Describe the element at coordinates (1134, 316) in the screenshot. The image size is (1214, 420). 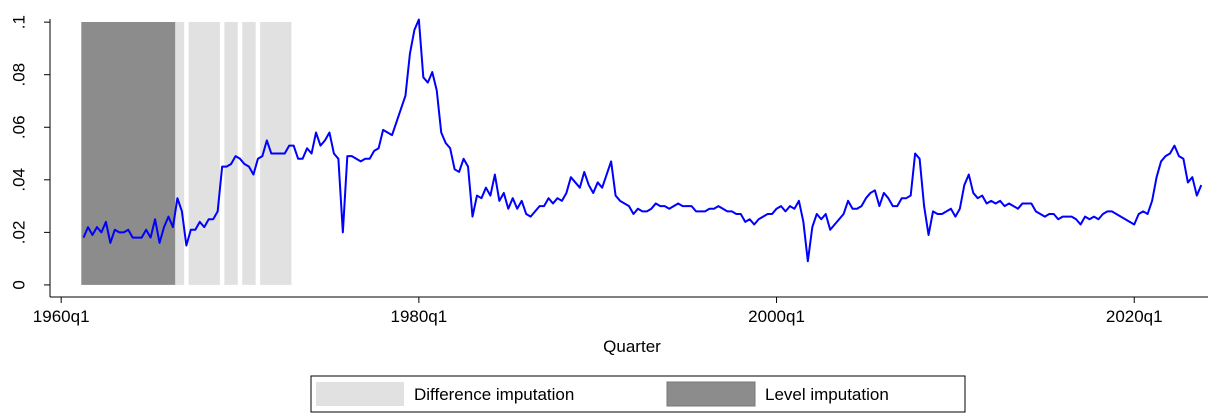
I see `x-tick-label: 2020q1` at that location.